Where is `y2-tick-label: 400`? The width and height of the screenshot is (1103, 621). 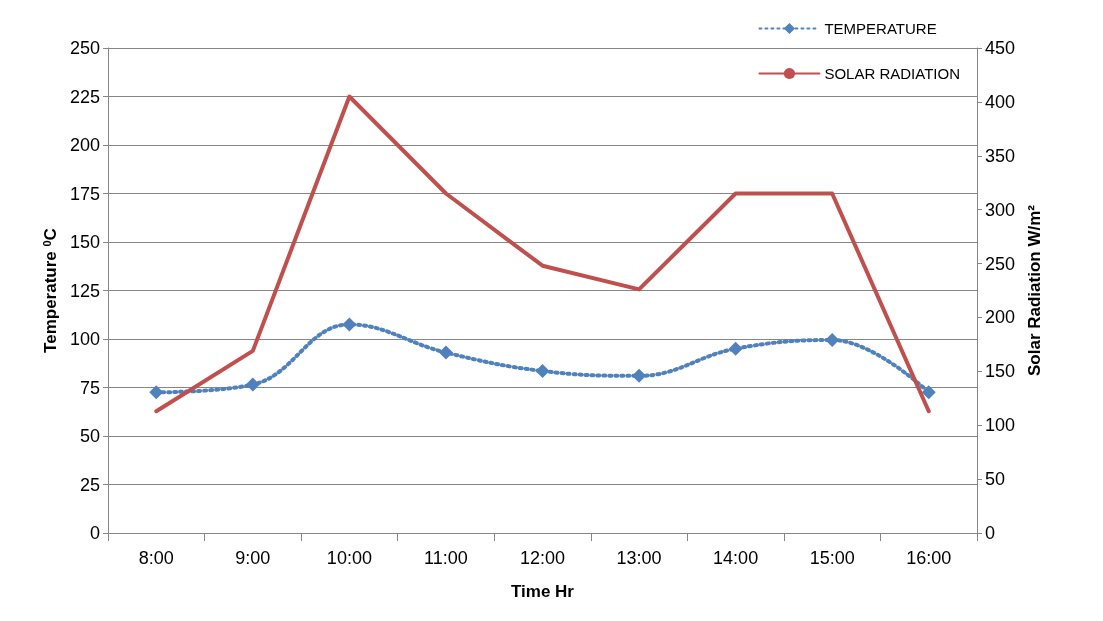
y2-tick-label: 400 is located at coordinates (1000, 101).